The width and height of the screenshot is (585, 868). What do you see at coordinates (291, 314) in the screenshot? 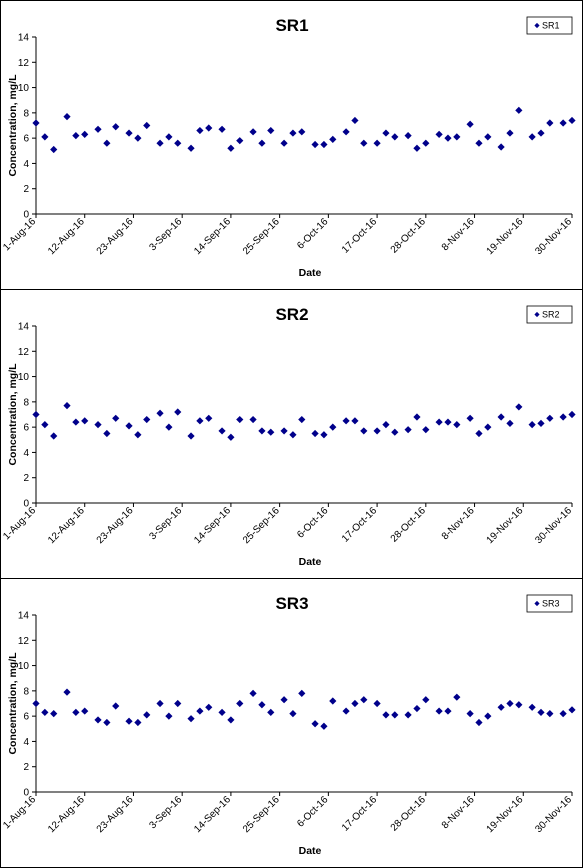
I see `chart-title: SR2` at bounding box center [291, 314].